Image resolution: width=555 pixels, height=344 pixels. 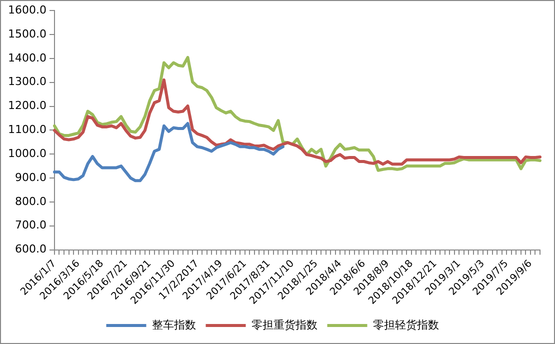 What do you see at coordinates (30, 249) in the screenshot?
I see `y-tick-label: 600.0` at bounding box center [30, 249].